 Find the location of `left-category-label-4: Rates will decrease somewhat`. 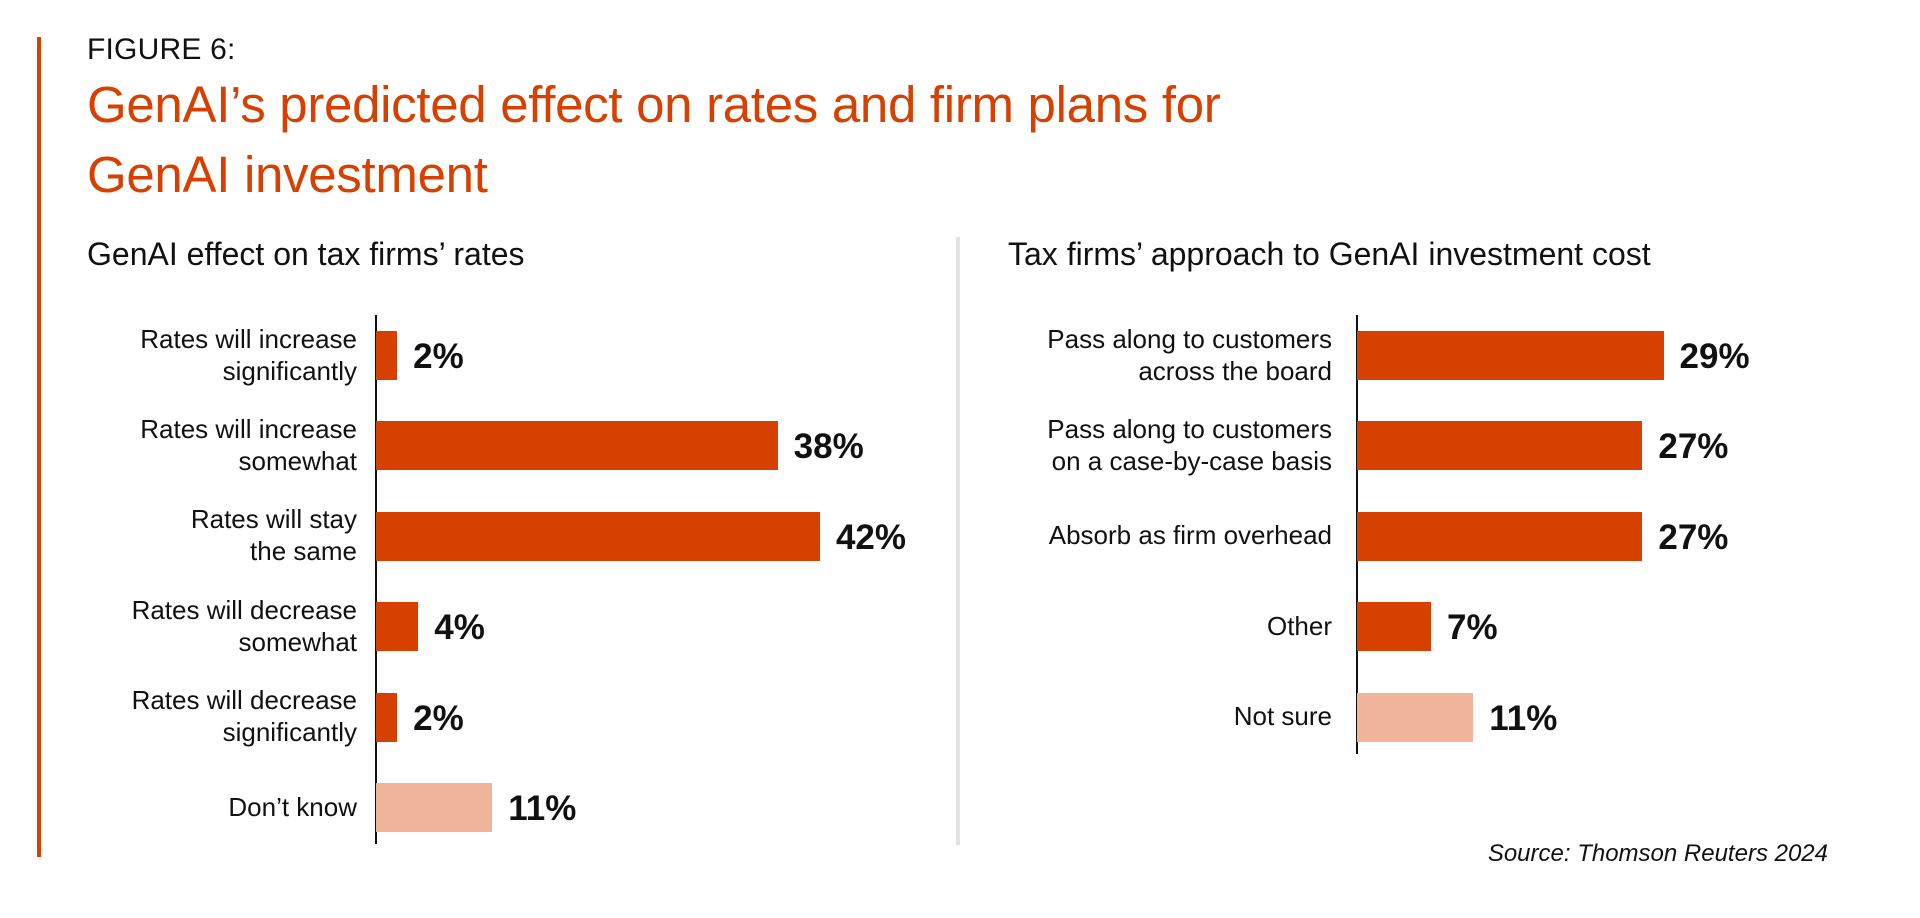

left-category-label-4: Rates will decrease somewhat is located at coordinates (244, 625).